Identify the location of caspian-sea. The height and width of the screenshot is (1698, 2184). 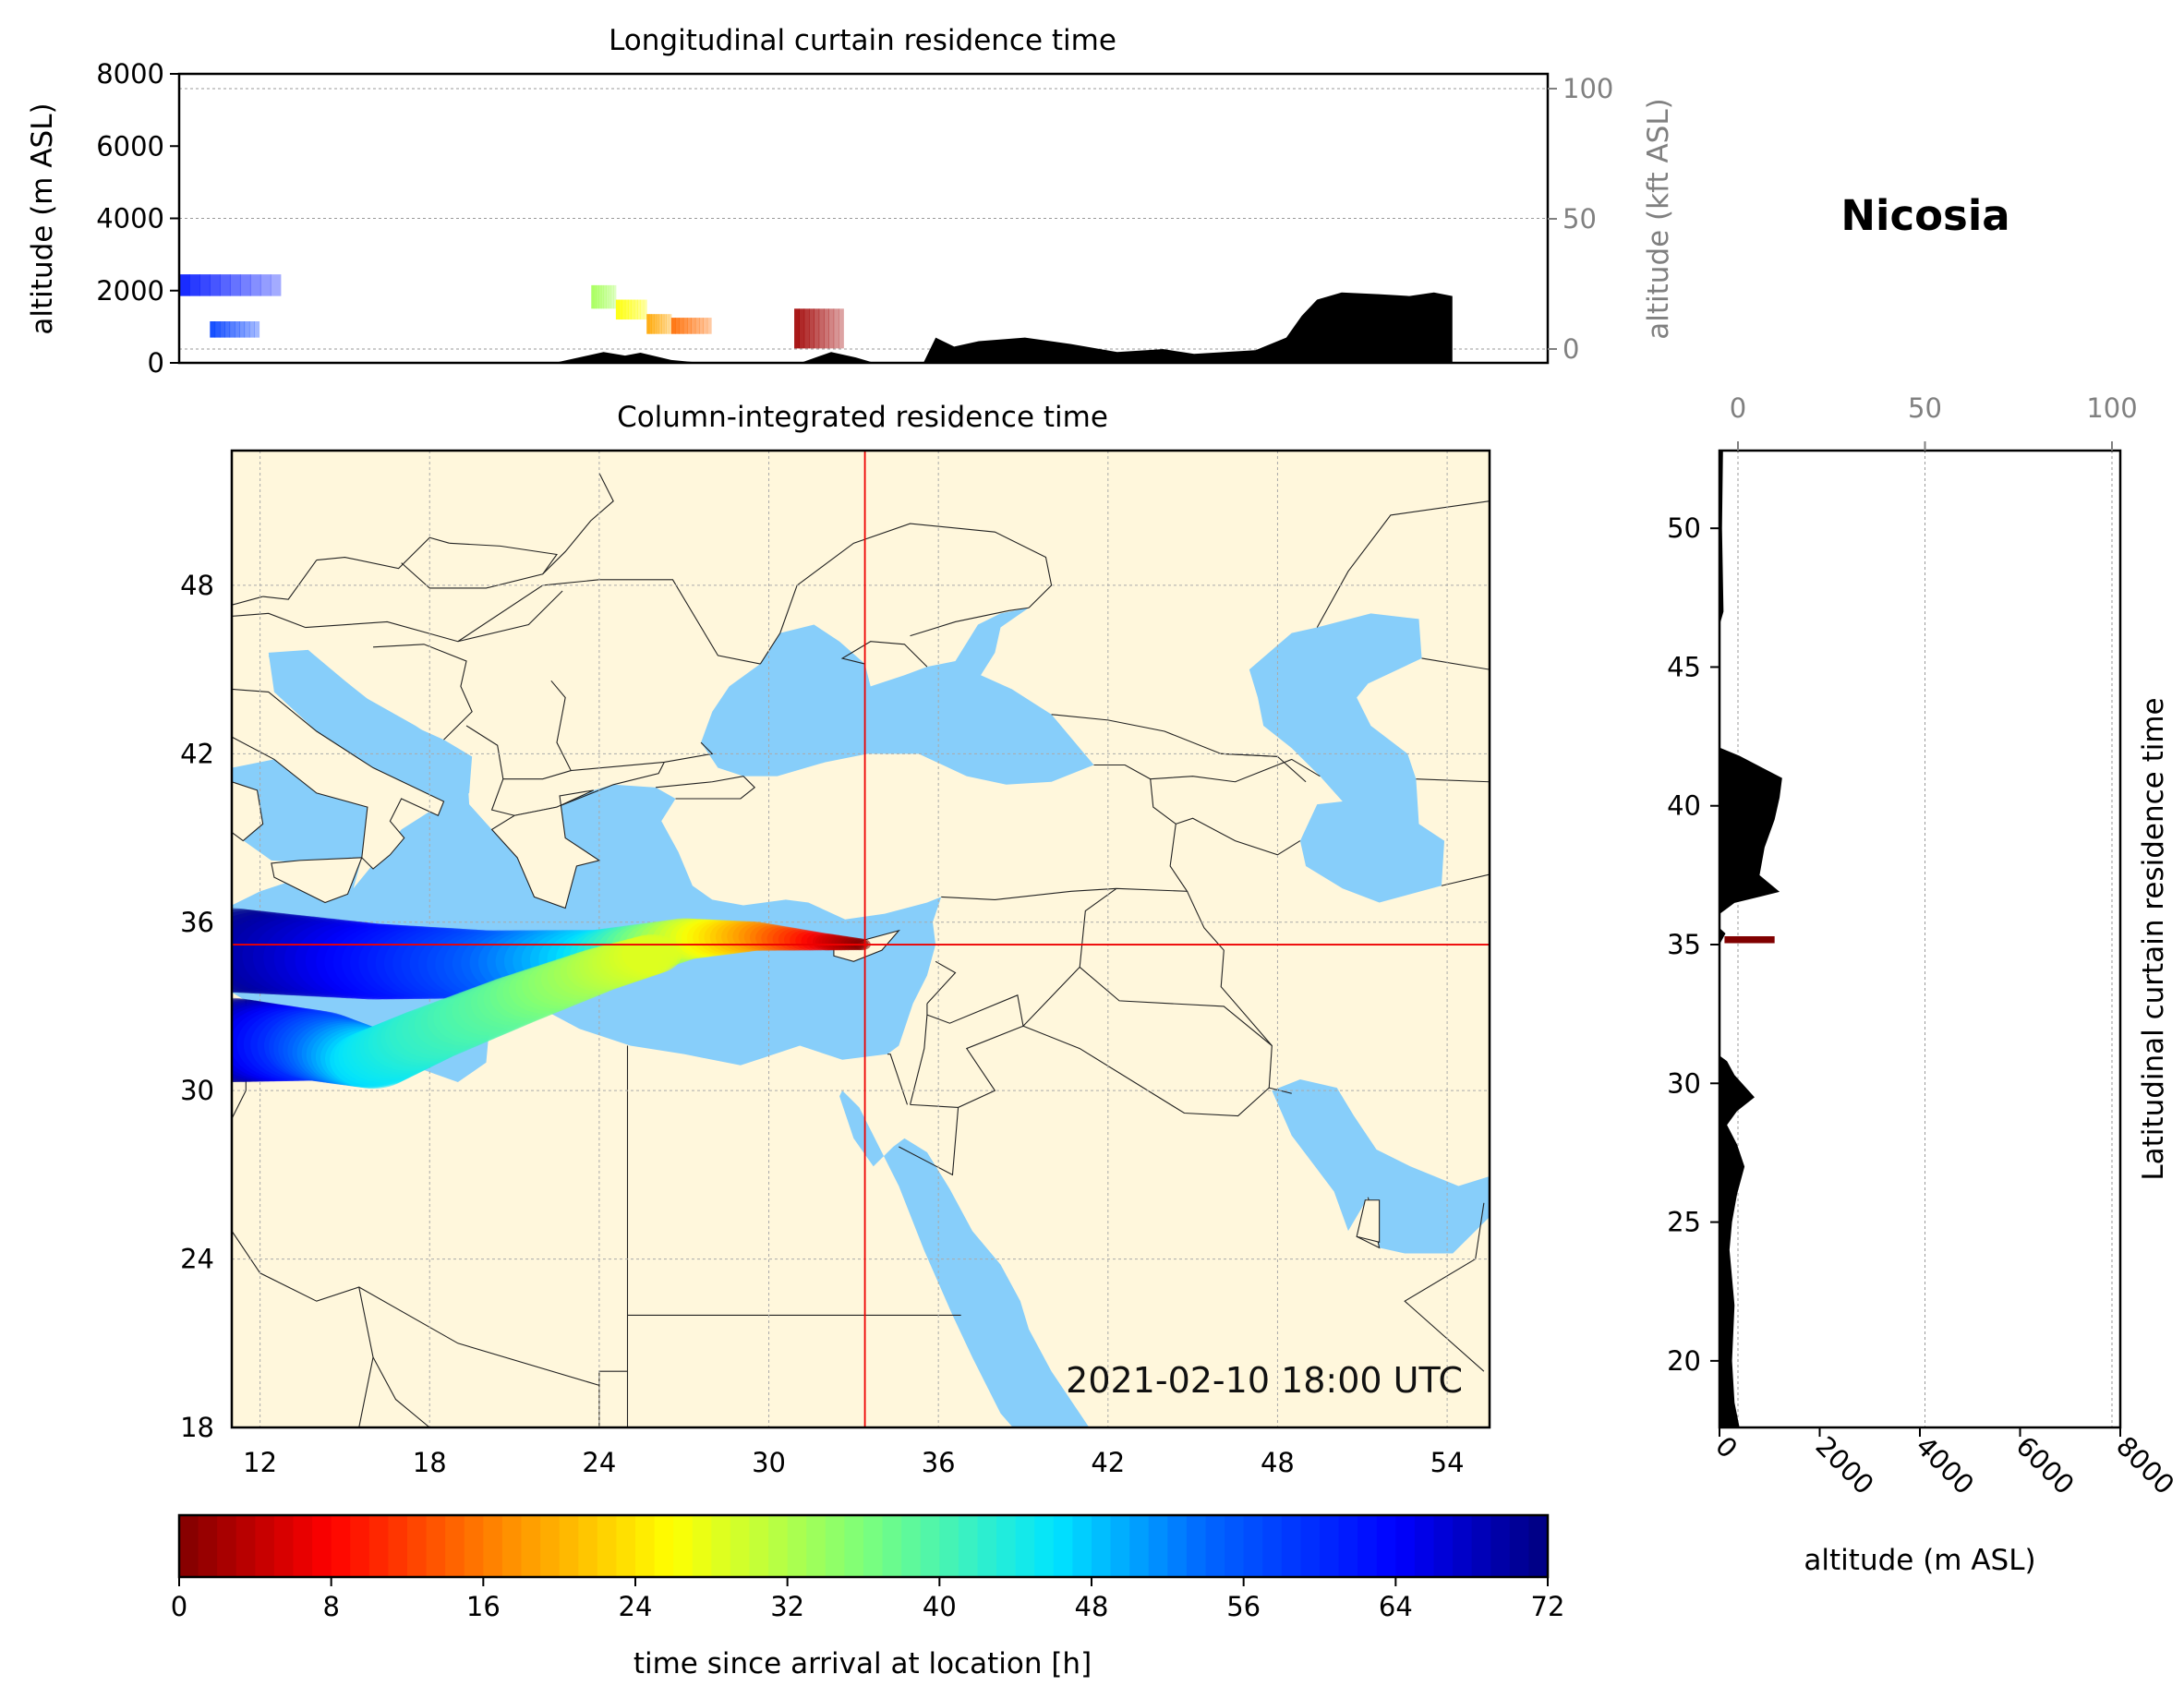
(1347, 758).